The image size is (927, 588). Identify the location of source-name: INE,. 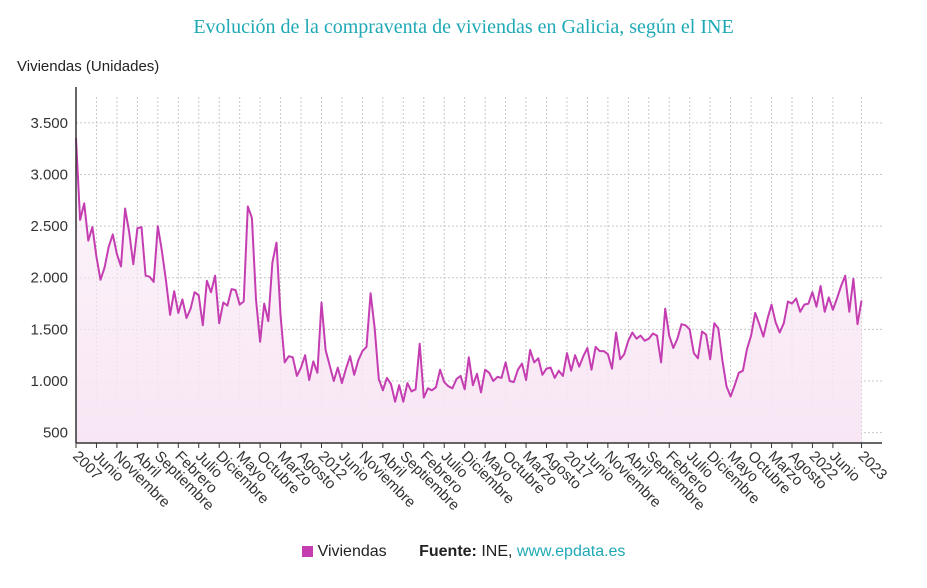
(497, 551).